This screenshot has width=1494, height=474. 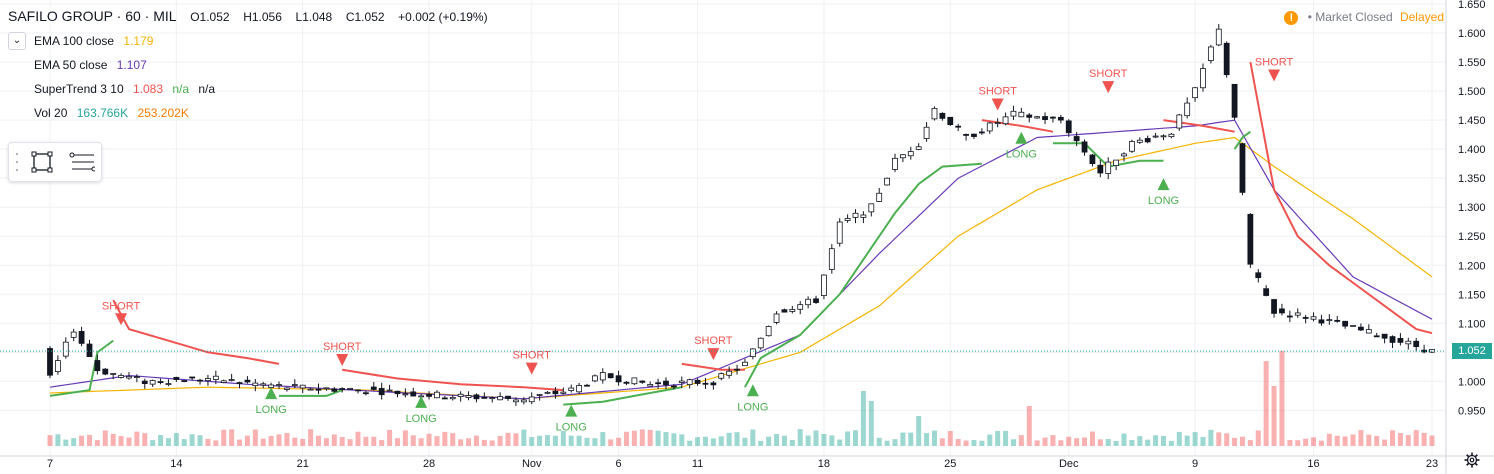 What do you see at coordinates (71, 65) in the screenshot?
I see `indicator-name: EMA 50 close` at bounding box center [71, 65].